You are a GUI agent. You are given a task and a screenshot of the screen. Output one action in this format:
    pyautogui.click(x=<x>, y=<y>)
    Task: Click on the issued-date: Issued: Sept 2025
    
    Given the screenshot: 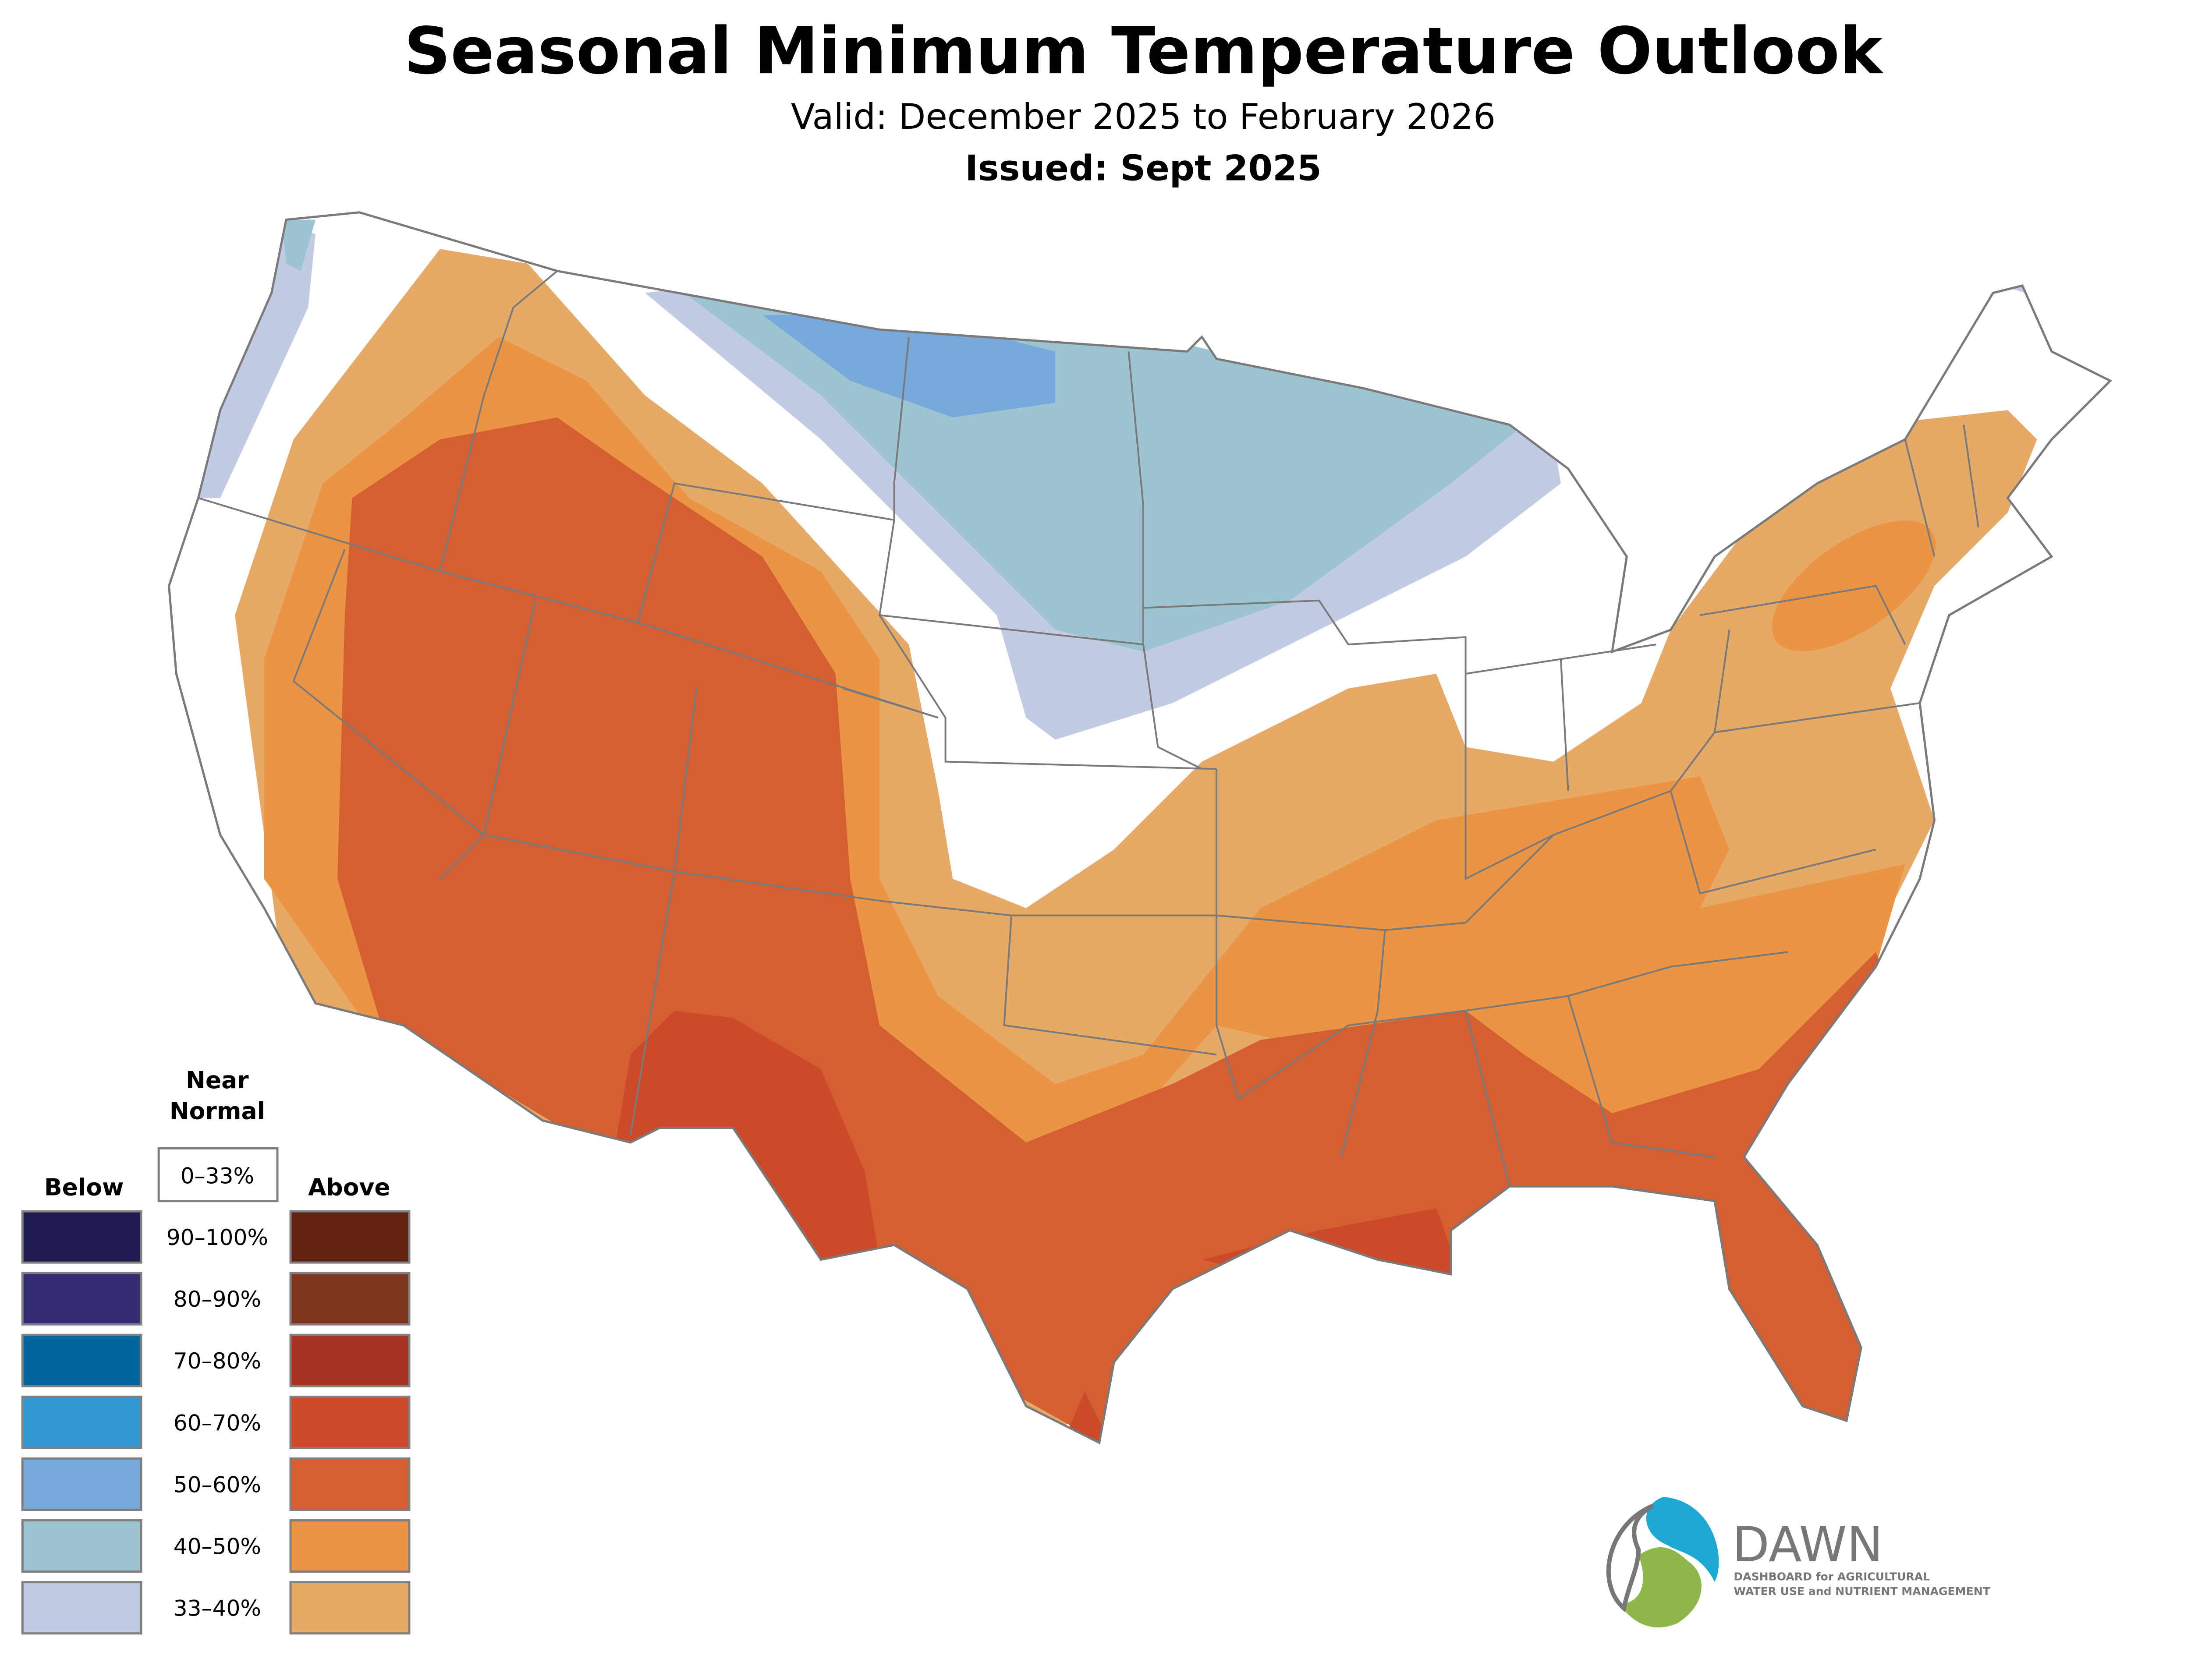 What is the action you would take?
    pyautogui.click(x=1143, y=168)
    